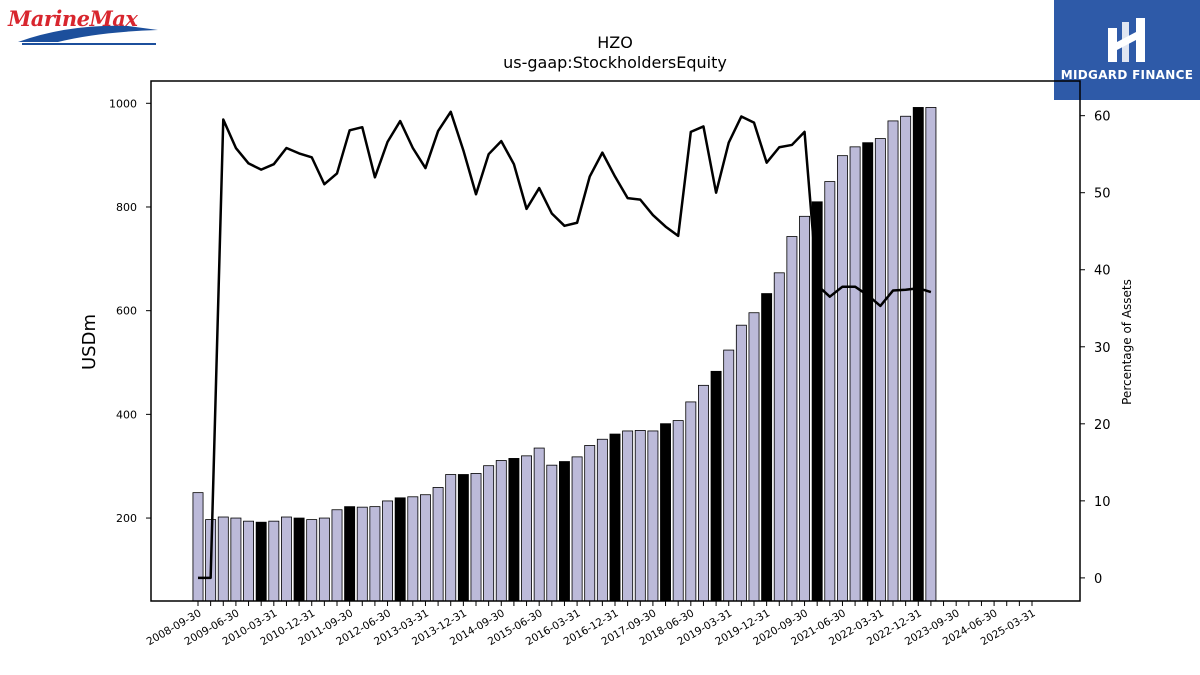 This screenshot has width=1200, height=675. Describe the element at coordinates (615, 62) in the screenshot. I see `chart-subtitle: us-gaap:StockholdersEquity` at that location.